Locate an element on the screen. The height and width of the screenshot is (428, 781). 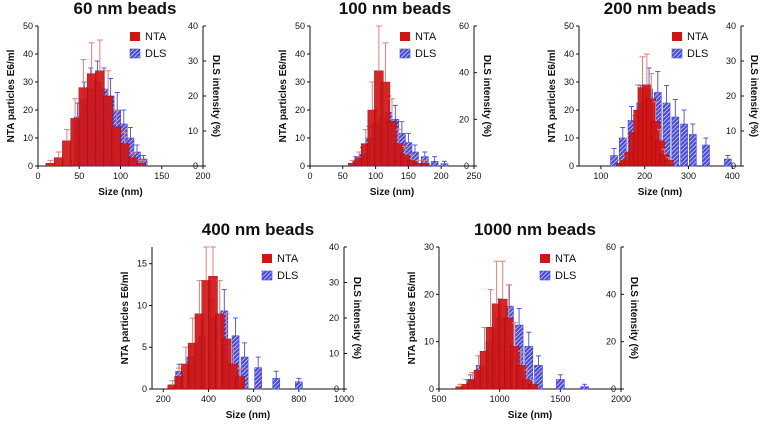
y-tick-label: 15 is located at coordinates (142, 264).